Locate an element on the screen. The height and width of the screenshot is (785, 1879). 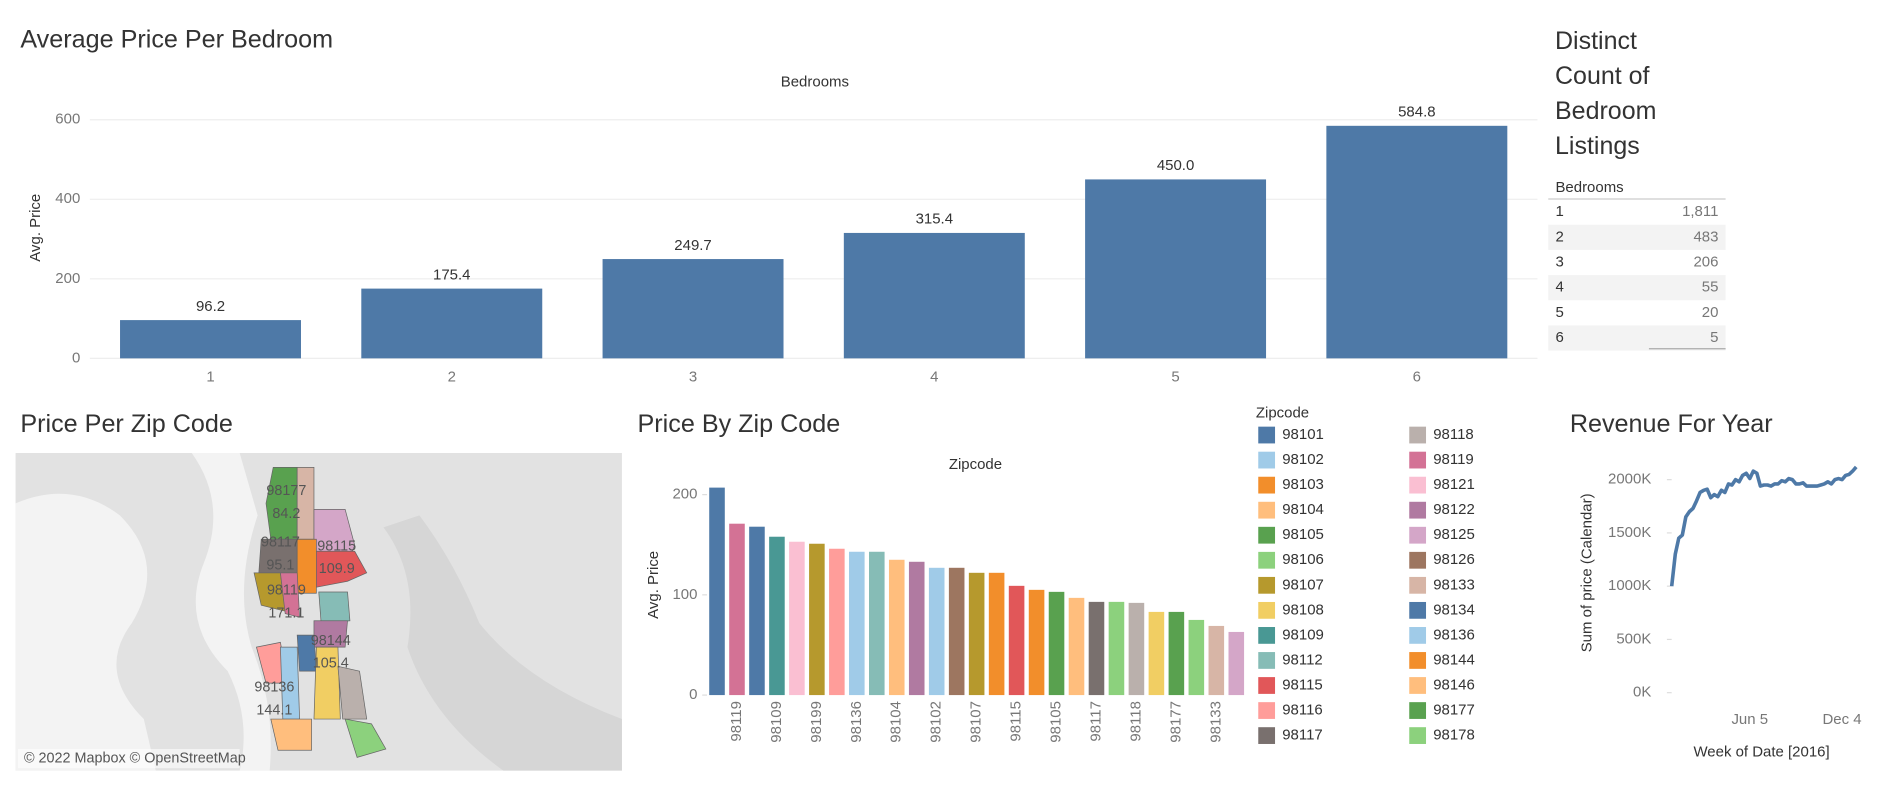
legend-label: 98106 is located at coordinates (1303, 559).